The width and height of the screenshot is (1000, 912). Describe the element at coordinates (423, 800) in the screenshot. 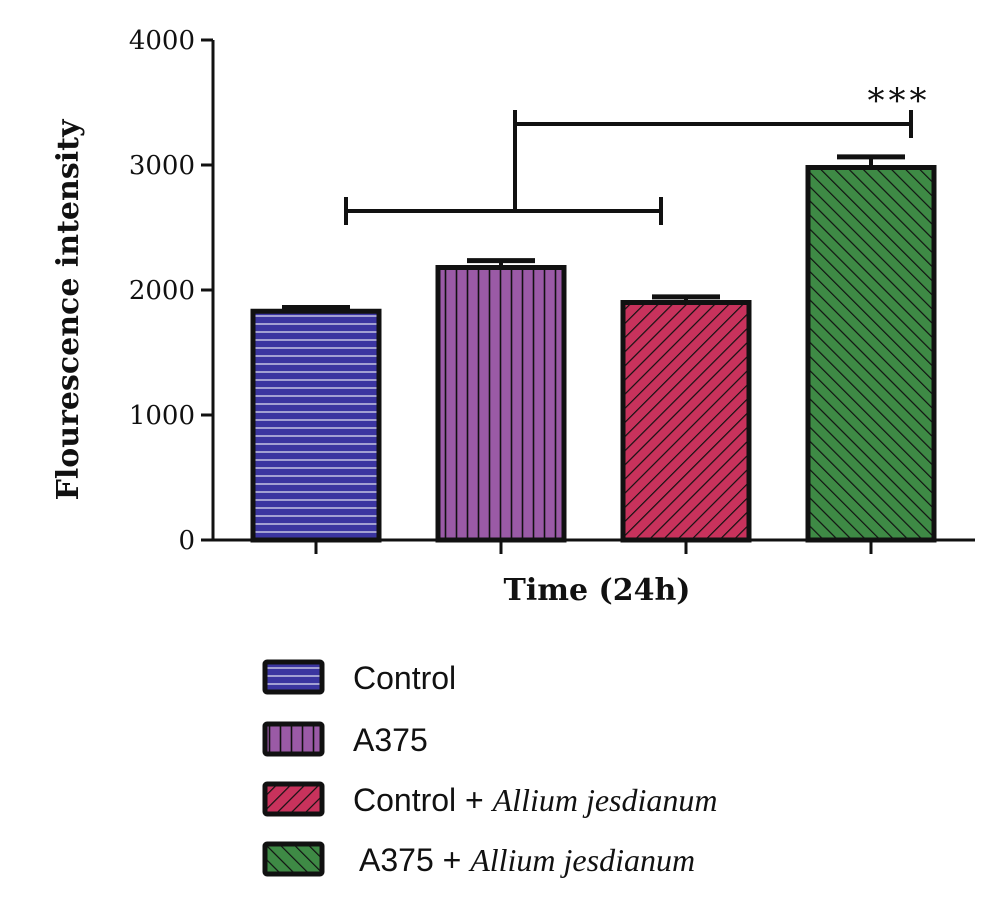

I see `legend-label-plain: Control +` at that location.